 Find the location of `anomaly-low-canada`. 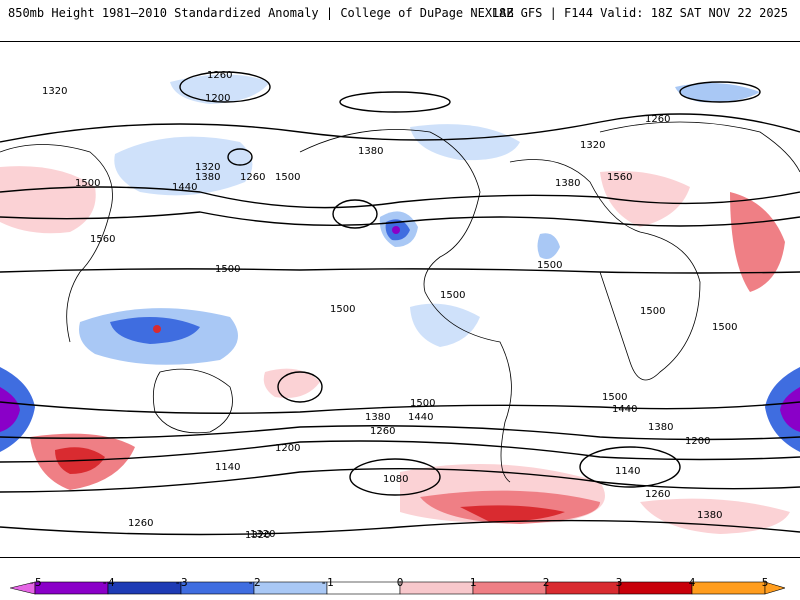

anomaly-low-canada is located at coordinates (465, 142).